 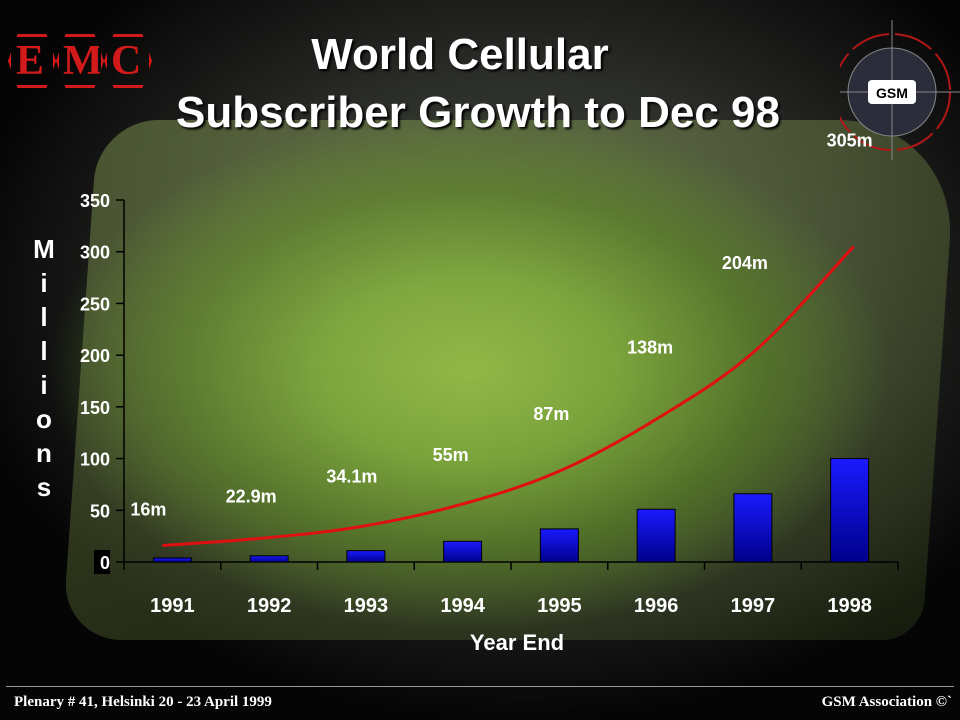 I want to click on data-label: 22.9m, so click(x=251, y=496).